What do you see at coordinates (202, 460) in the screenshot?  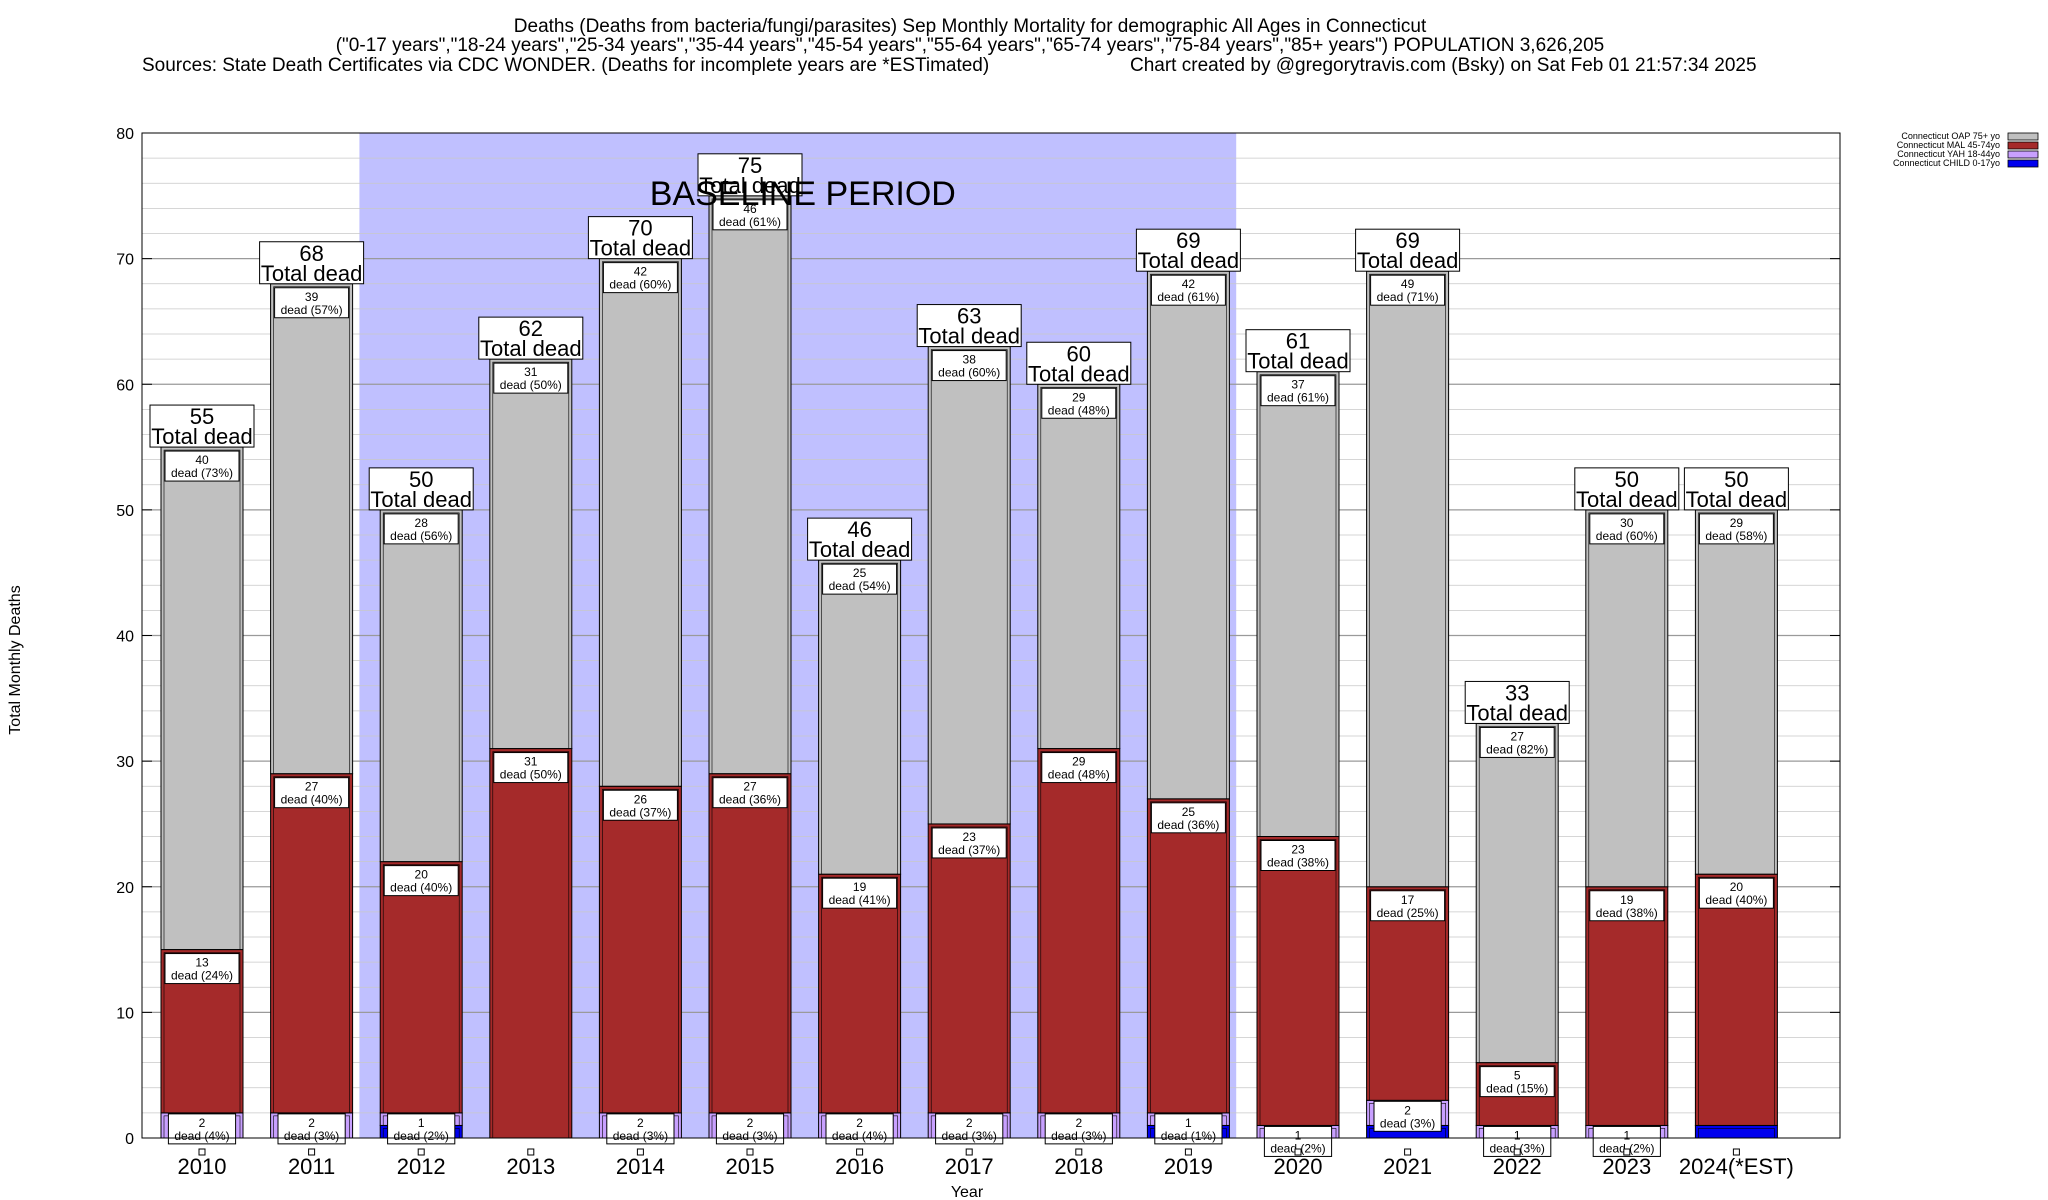 I see `oap-label-count: 40` at bounding box center [202, 460].